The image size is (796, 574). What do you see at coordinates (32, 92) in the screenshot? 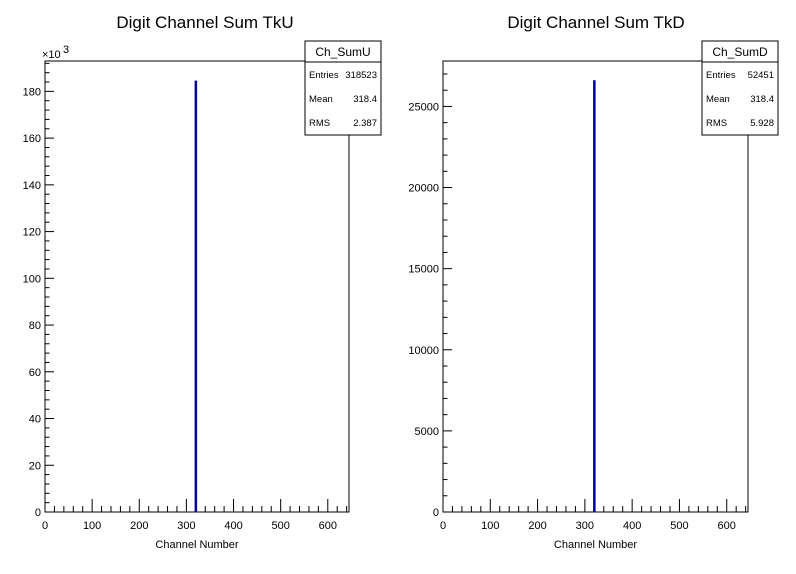
I see `y-tick-label: 180` at bounding box center [32, 92].